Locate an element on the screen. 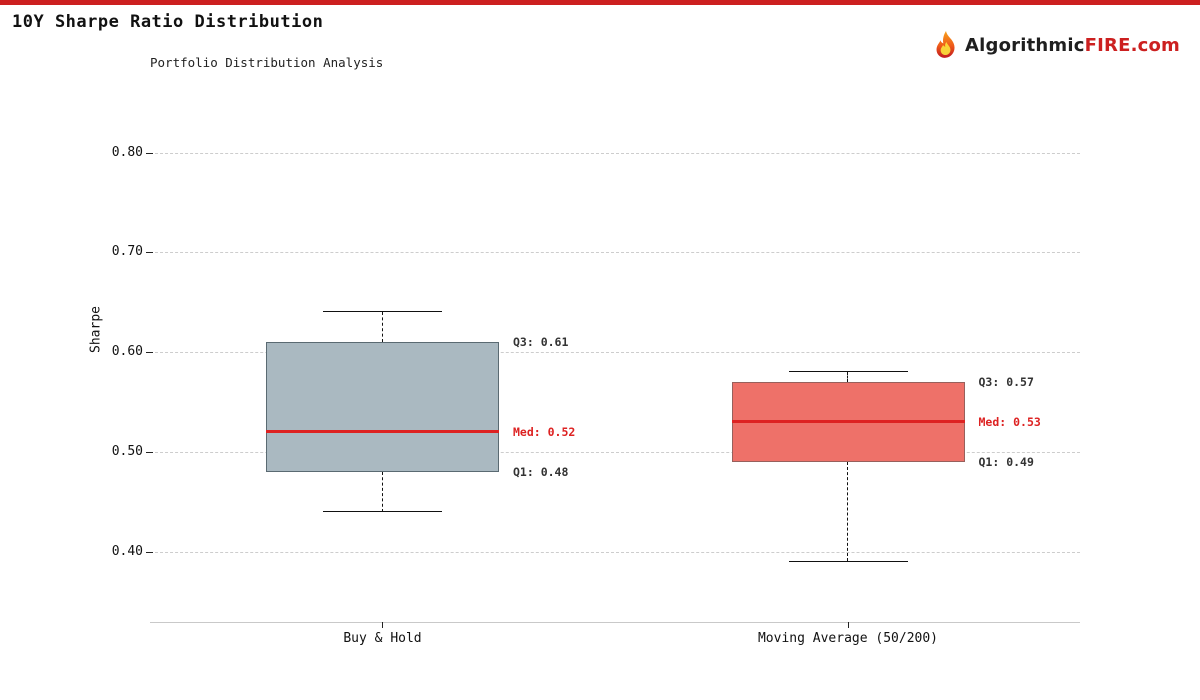 This screenshot has width=1200, height=700. logo-part-red: FIRE is located at coordinates (1107, 45).